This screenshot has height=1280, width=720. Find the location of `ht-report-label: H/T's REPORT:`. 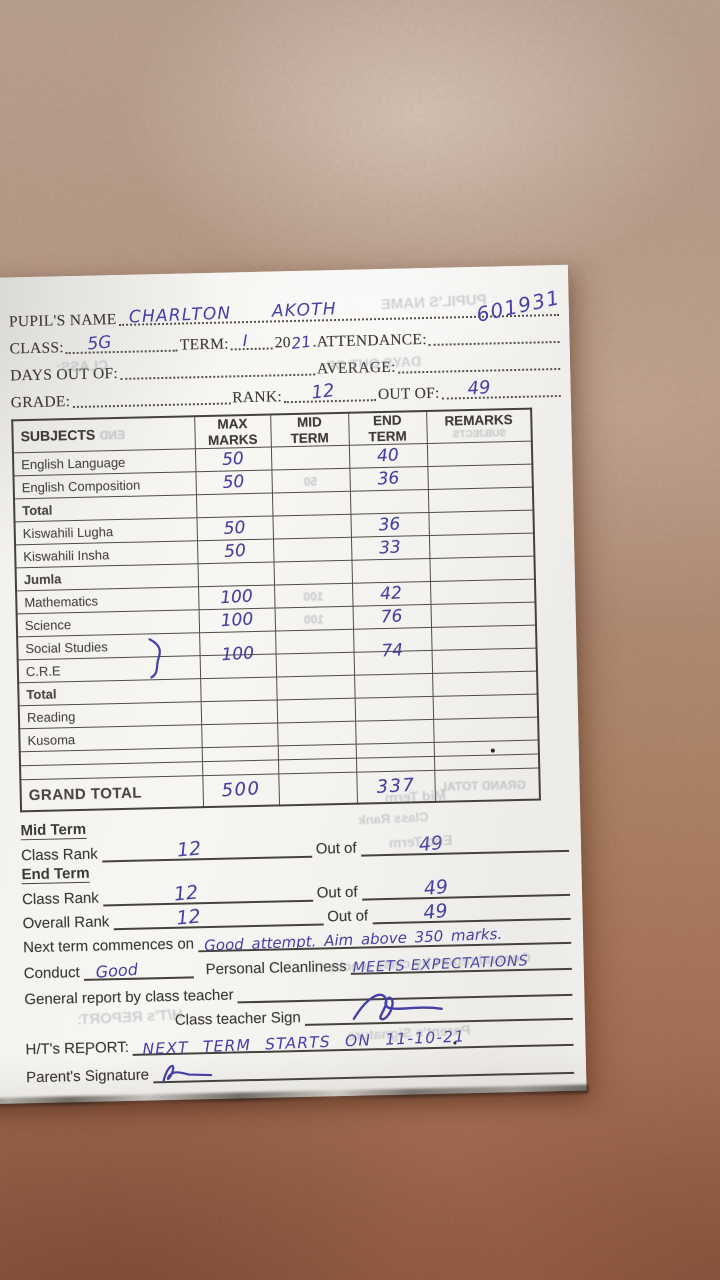

ht-report-label: H/T's REPORT: is located at coordinates (77, 1048).